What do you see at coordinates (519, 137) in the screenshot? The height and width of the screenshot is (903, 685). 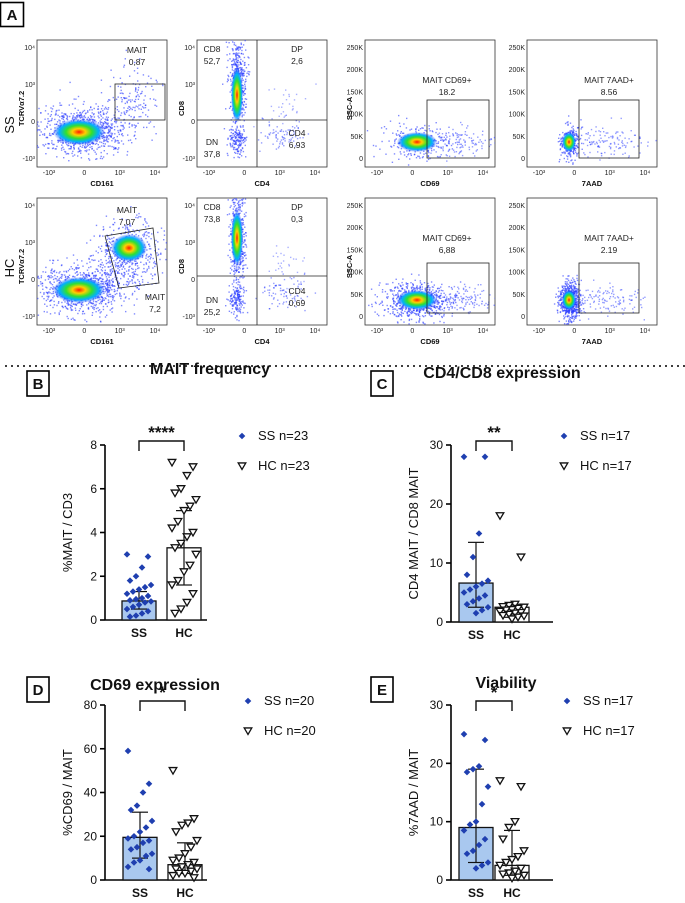 I see `y-tick-label: 50K` at bounding box center [519, 137].